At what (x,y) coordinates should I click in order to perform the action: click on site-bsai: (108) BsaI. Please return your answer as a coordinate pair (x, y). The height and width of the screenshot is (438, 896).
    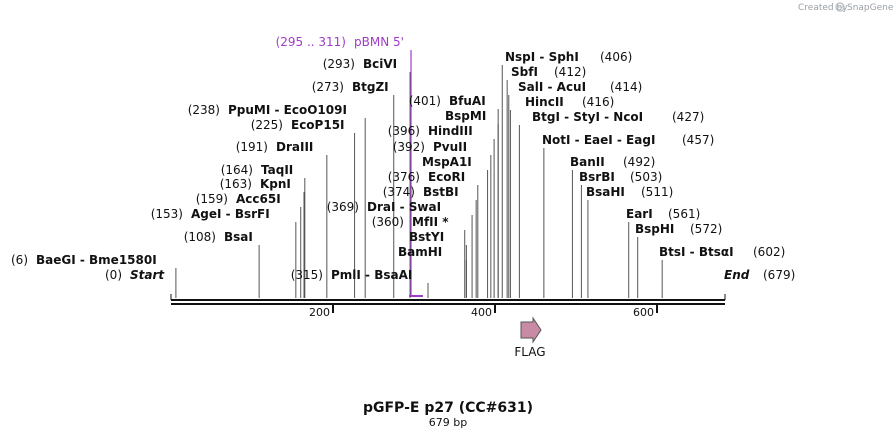
    Looking at the image, I should click on (218, 237).